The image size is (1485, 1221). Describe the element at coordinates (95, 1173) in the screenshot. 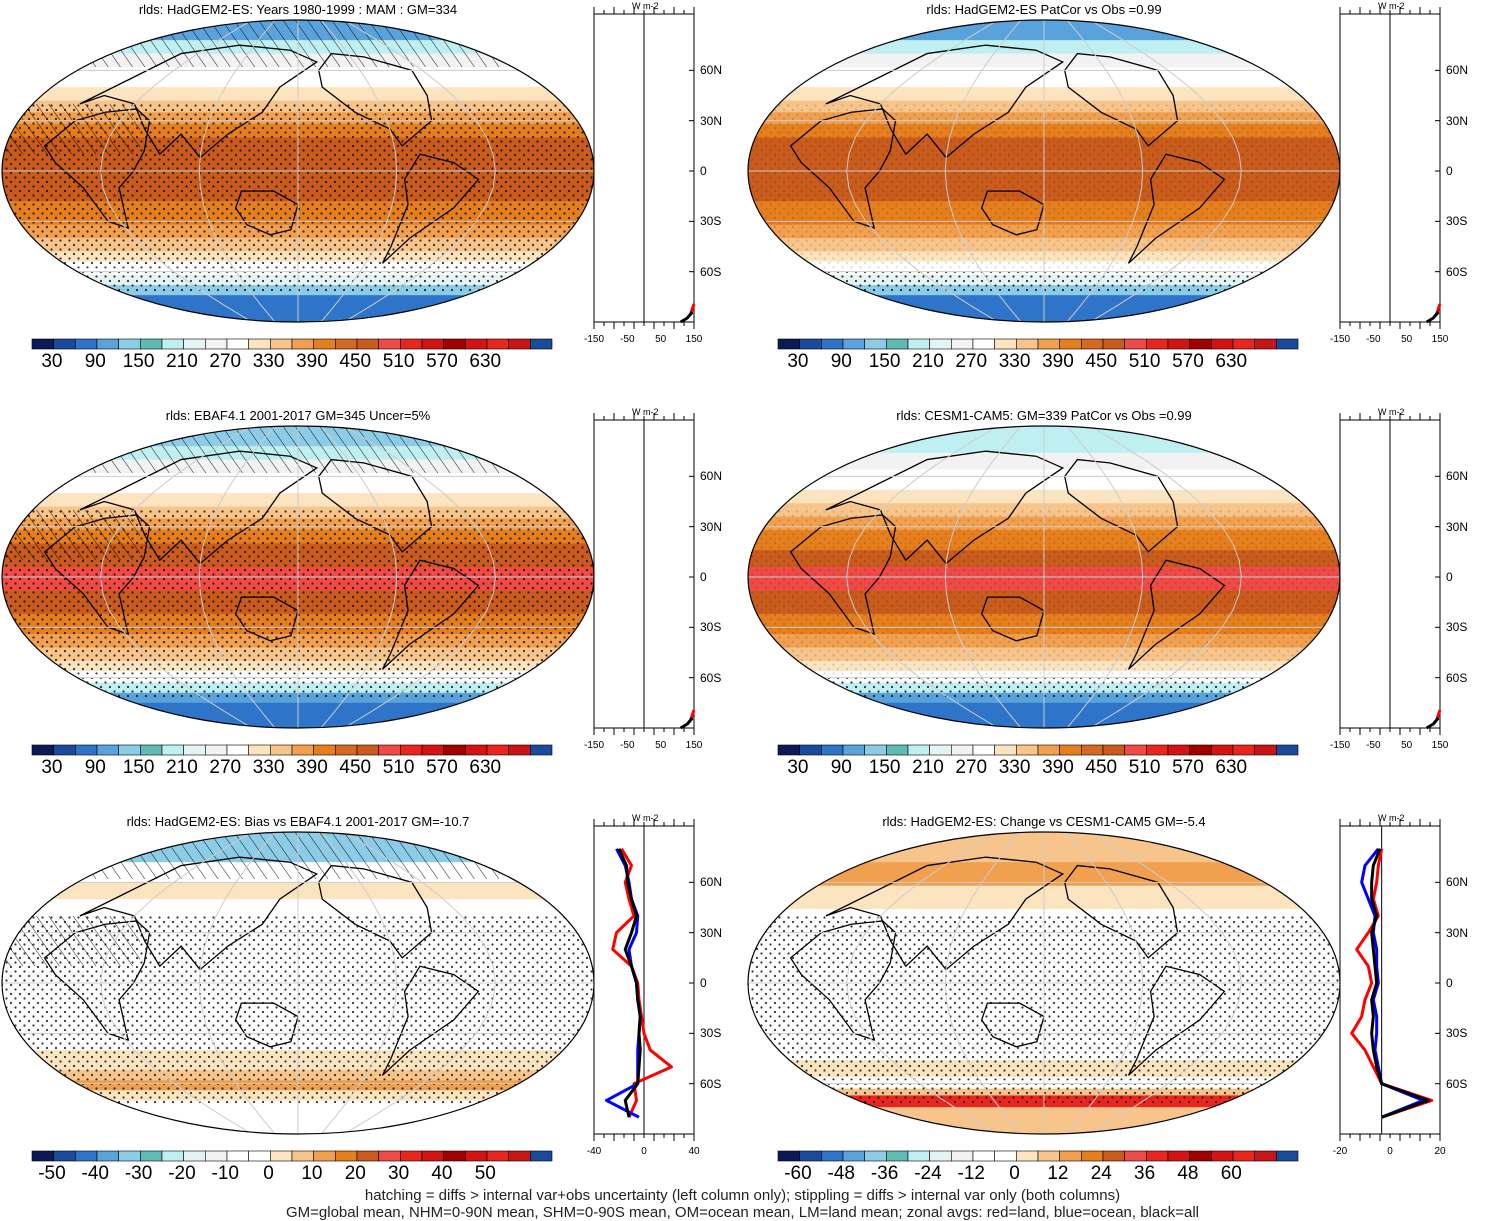

I see `colorbar-label: -40` at that location.